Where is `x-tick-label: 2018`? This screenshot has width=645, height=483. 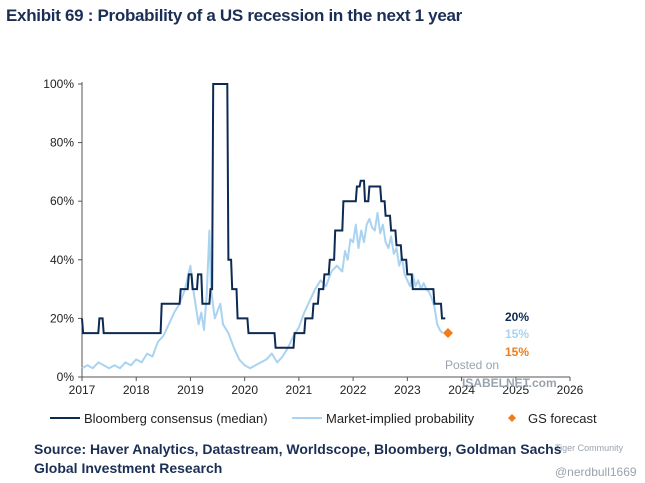 x-tick-label: 2018 is located at coordinates (136, 390).